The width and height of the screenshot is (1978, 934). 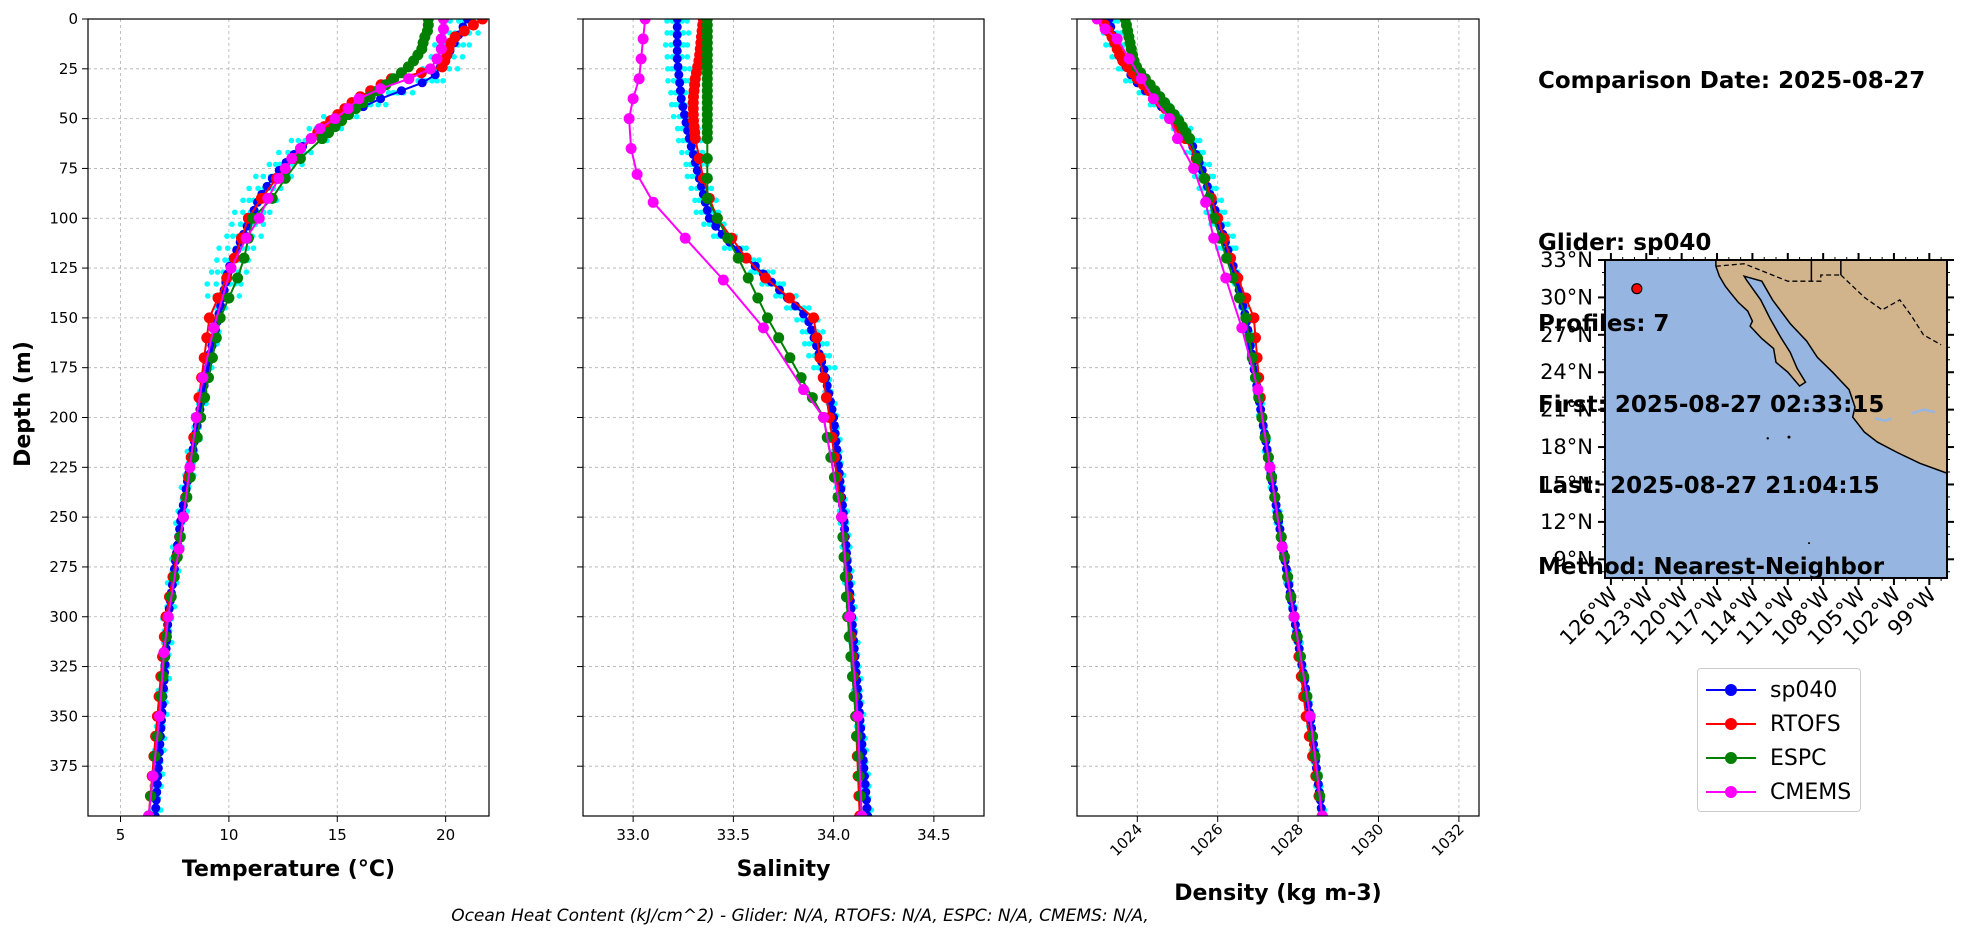 I want to click on x-tick-label: 33.5, so click(x=733, y=835).